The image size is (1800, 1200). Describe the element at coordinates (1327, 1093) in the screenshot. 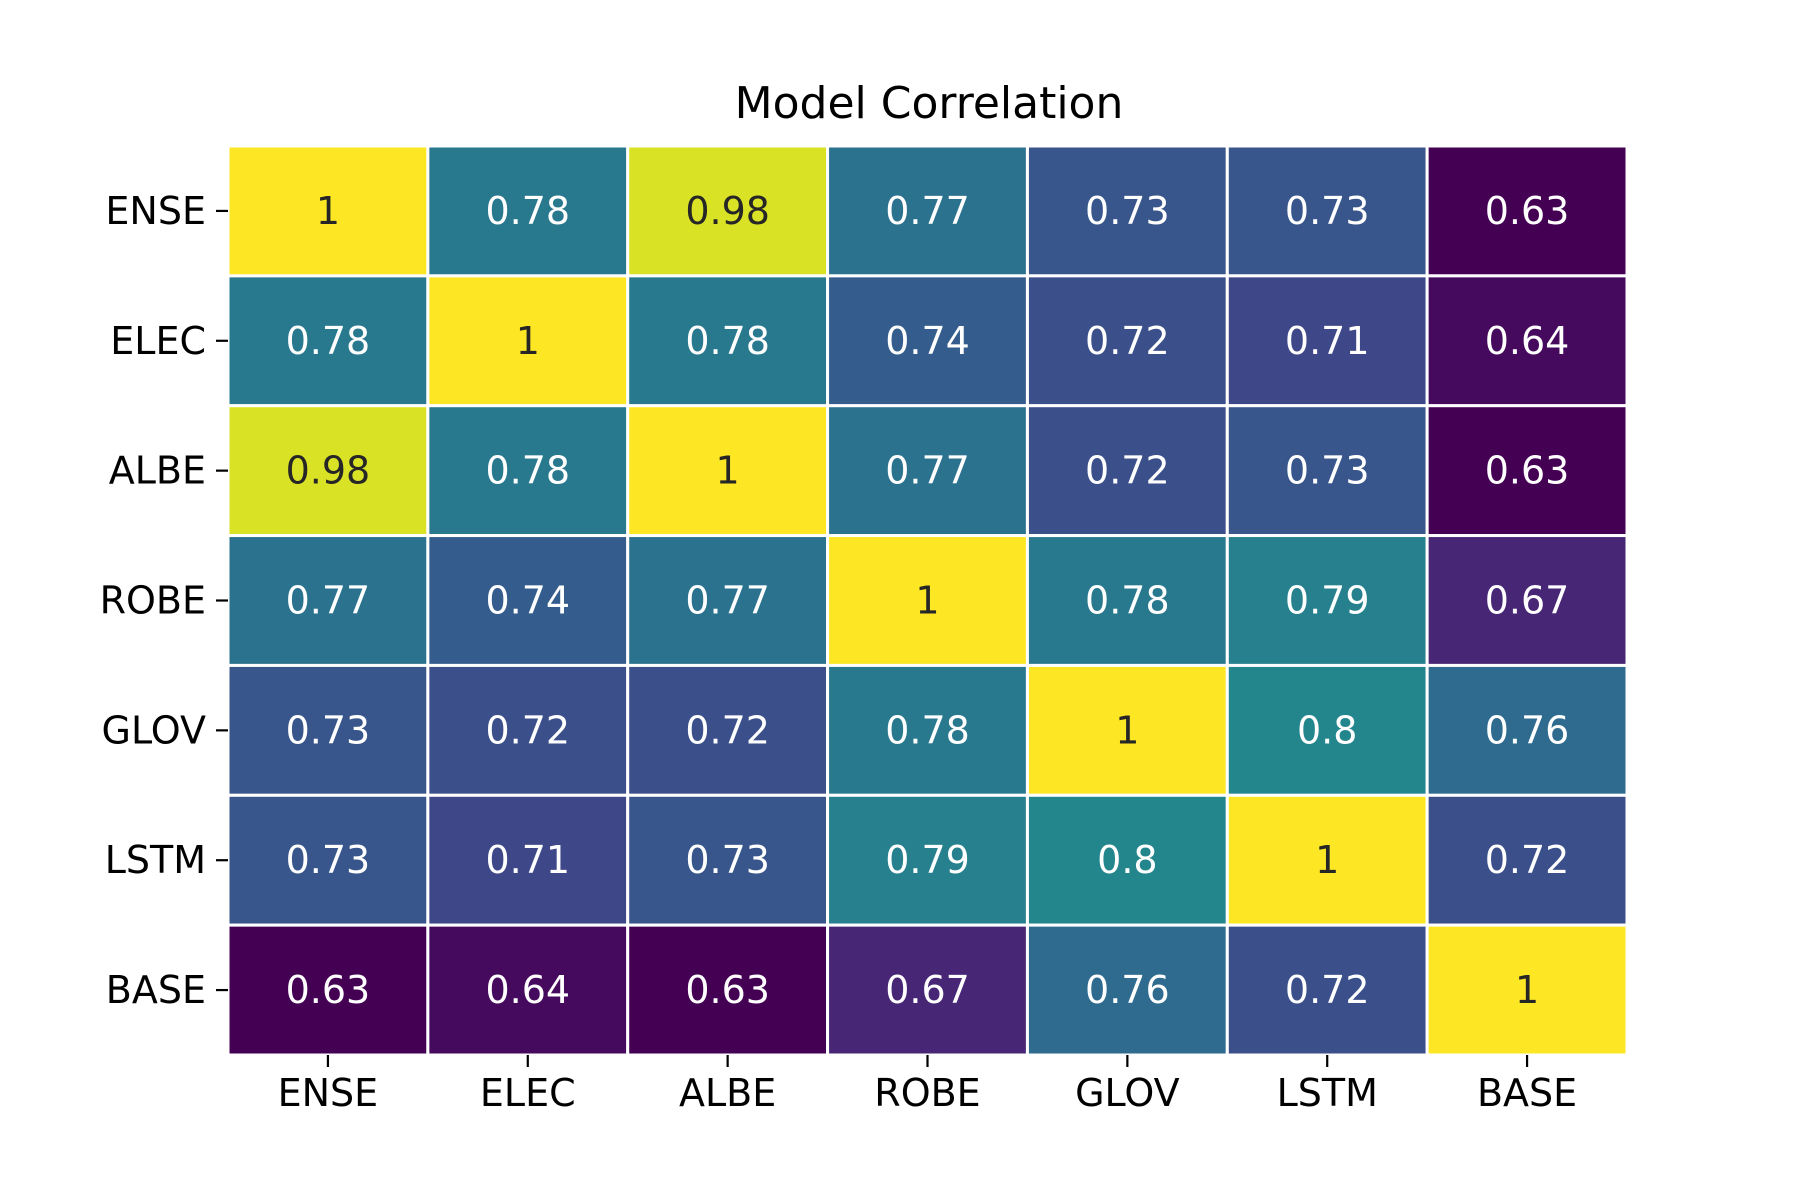

I see `x-tick-label: LSTM` at that location.